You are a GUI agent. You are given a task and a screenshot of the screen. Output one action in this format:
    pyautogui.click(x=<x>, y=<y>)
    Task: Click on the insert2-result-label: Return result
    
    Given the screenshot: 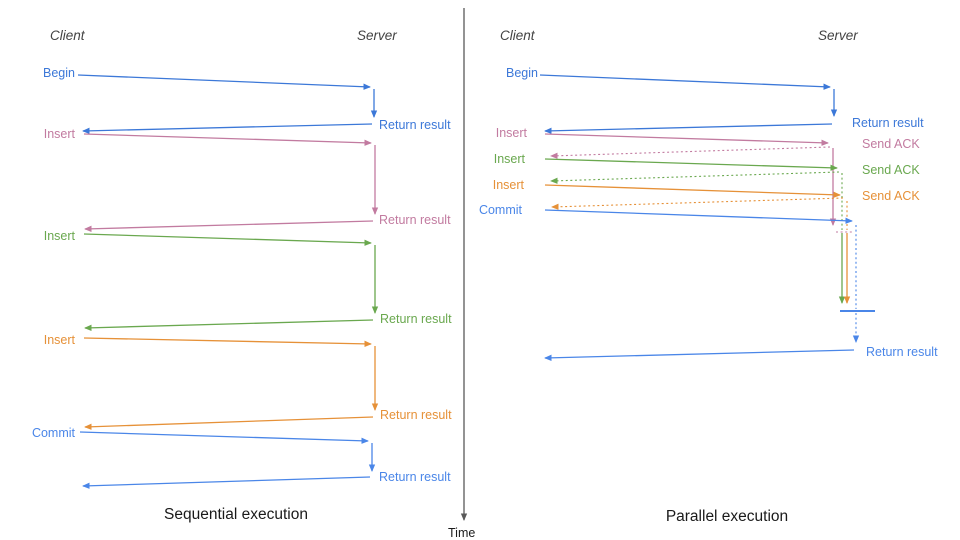 What is the action you would take?
    pyautogui.click(x=416, y=319)
    